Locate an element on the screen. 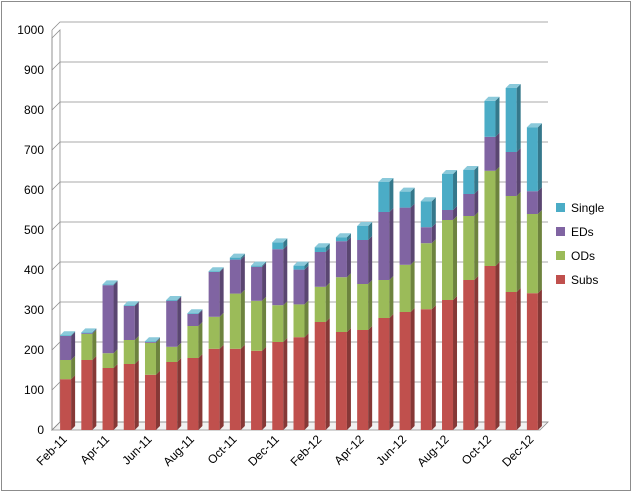  y-tick-label: 0 is located at coordinates (40, 430).